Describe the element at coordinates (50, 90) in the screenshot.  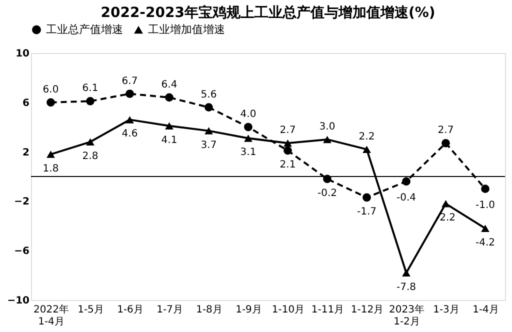
I see `data-label: 6.0` at that location.